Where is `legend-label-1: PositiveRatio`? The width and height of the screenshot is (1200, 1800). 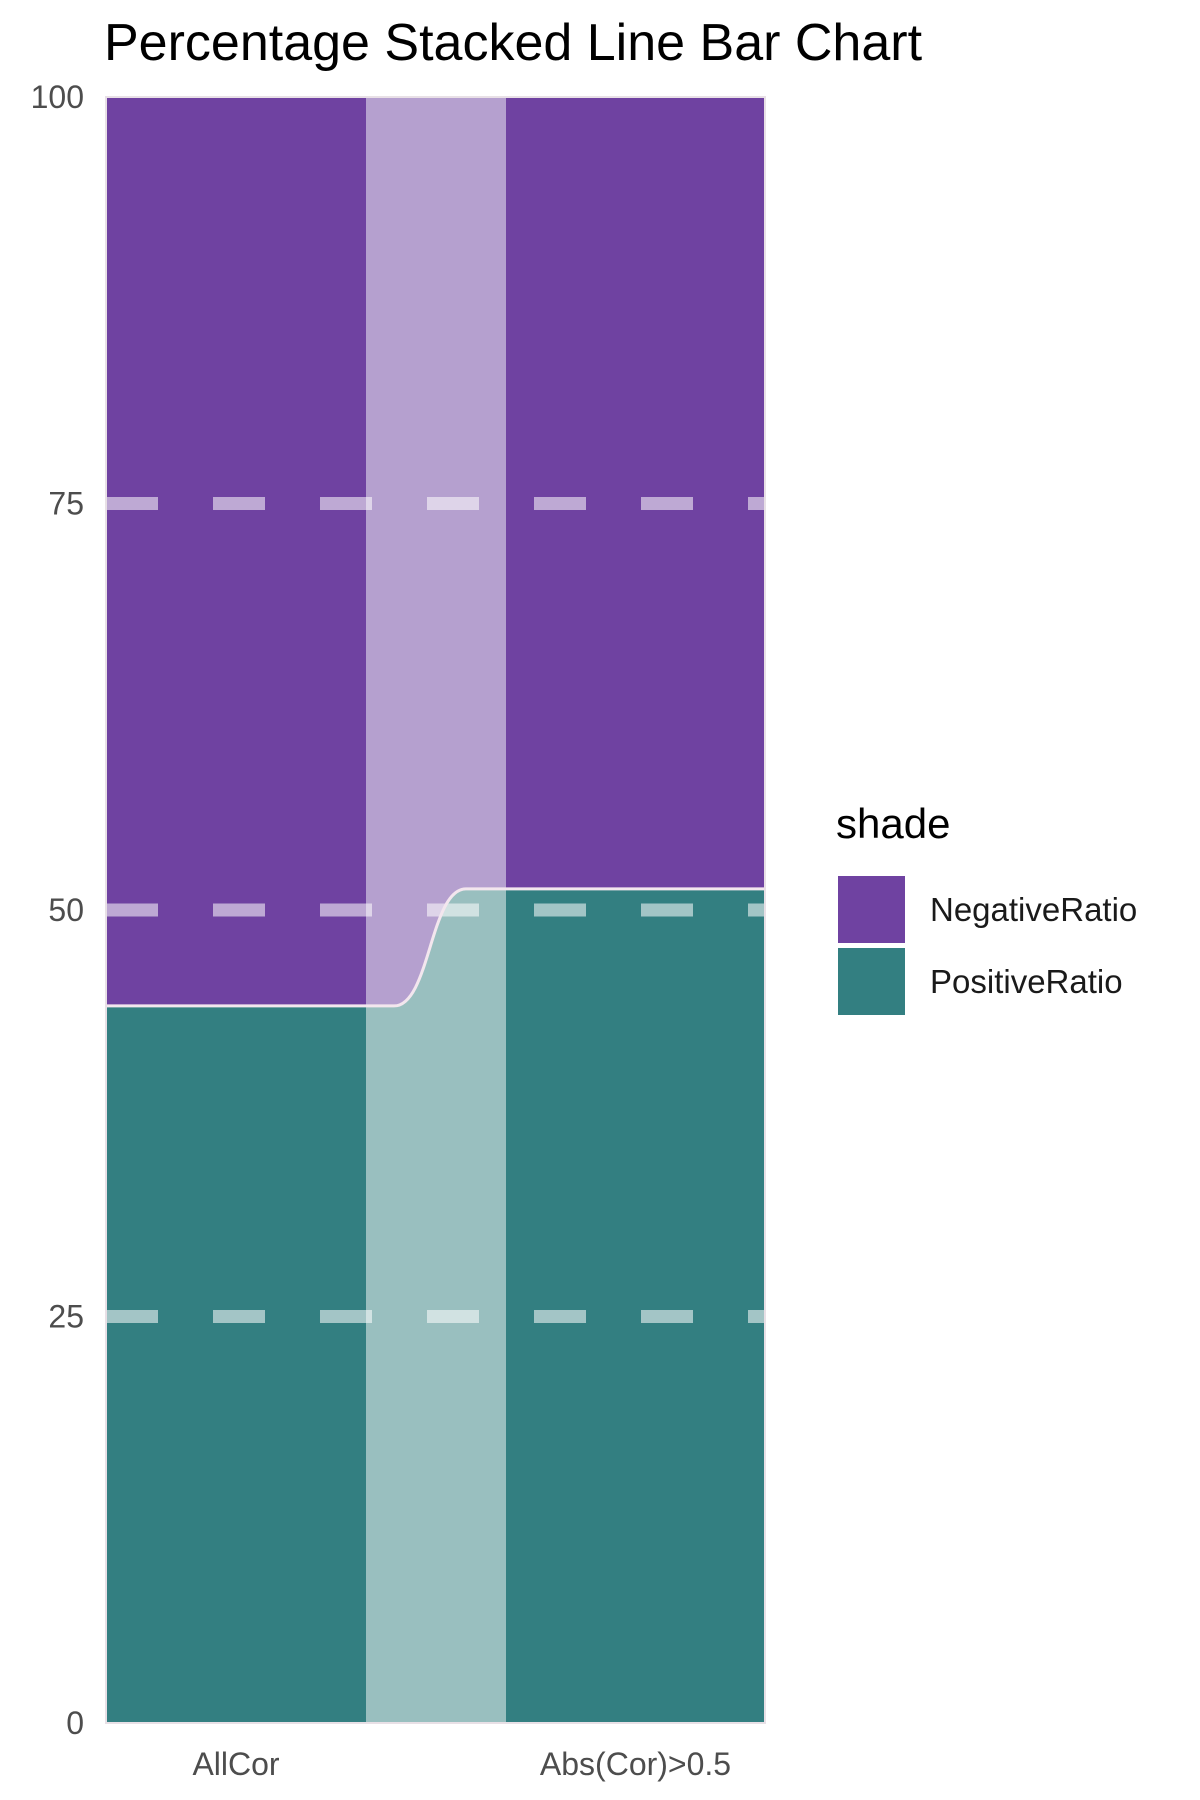 legend-label-1: PositiveRatio is located at coordinates (1026, 981).